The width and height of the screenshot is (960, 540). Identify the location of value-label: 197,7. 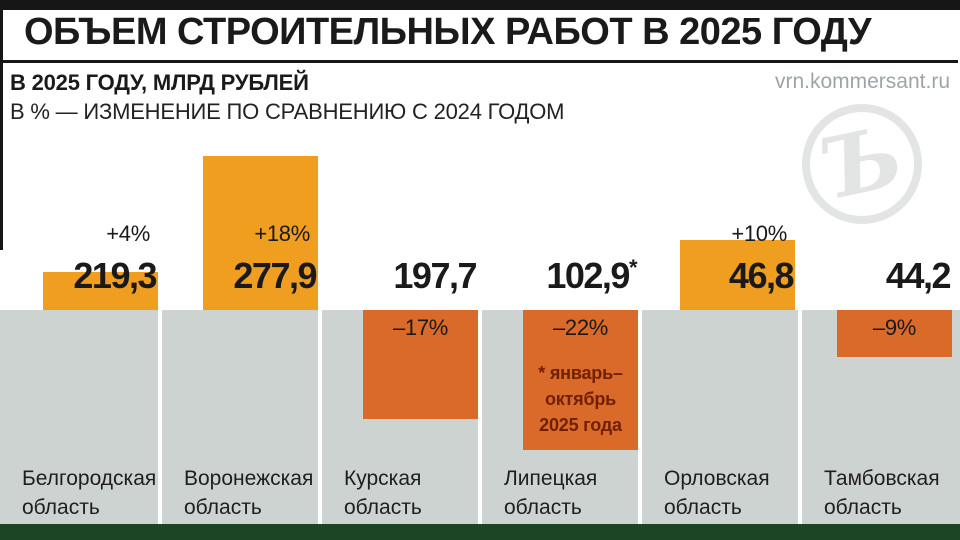
(390, 276).